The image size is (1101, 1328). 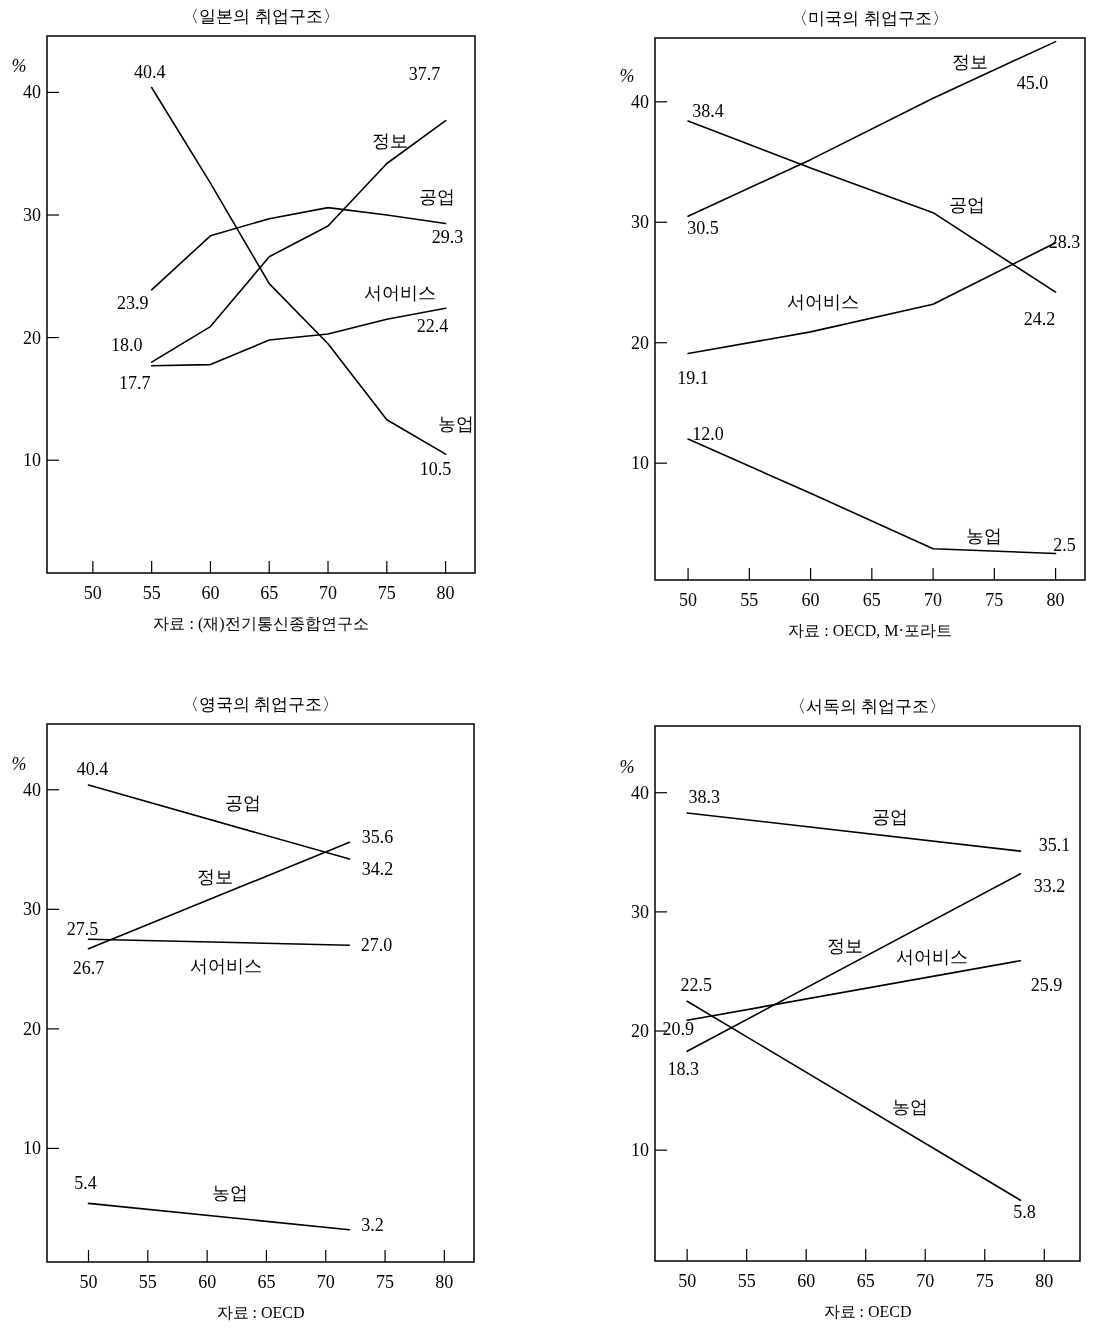 I want to click on data-label: 22.4, so click(x=432, y=326).